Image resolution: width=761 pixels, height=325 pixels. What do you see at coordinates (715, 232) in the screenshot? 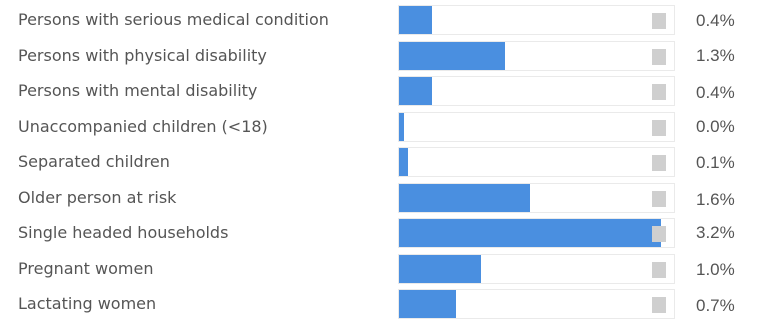
I see `value-label: 3.2%` at bounding box center [715, 232].